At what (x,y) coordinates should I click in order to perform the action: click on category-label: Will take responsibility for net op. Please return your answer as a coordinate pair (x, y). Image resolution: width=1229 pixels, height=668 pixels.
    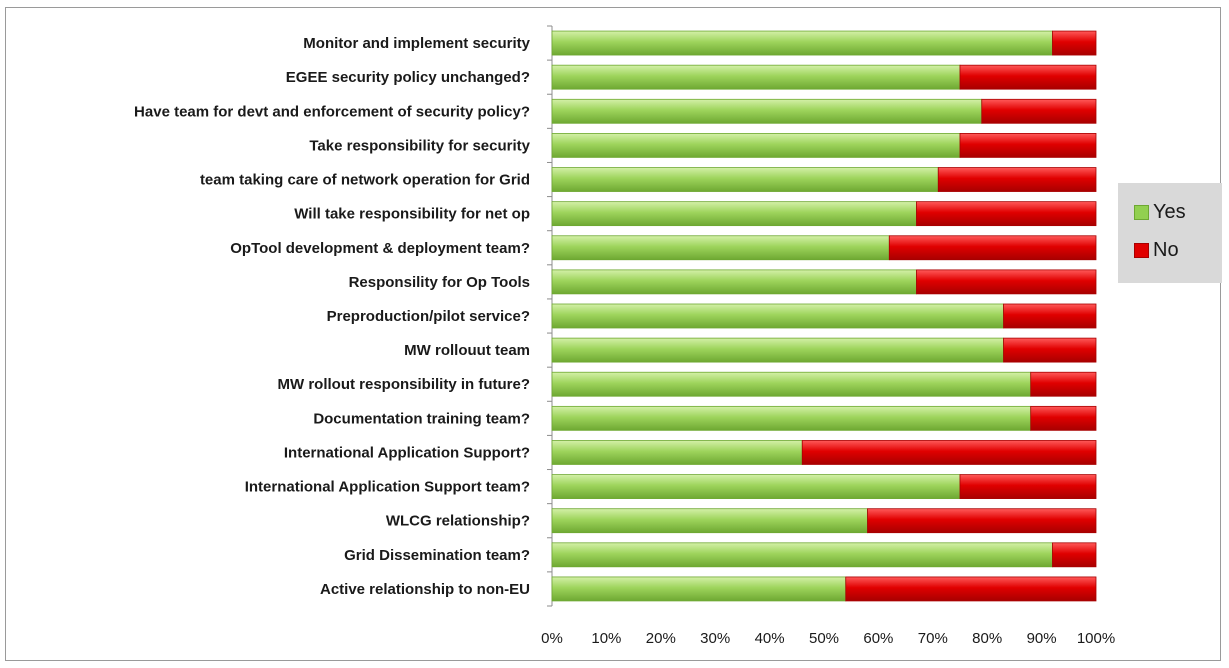
    Looking at the image, I should click on (412, 214).